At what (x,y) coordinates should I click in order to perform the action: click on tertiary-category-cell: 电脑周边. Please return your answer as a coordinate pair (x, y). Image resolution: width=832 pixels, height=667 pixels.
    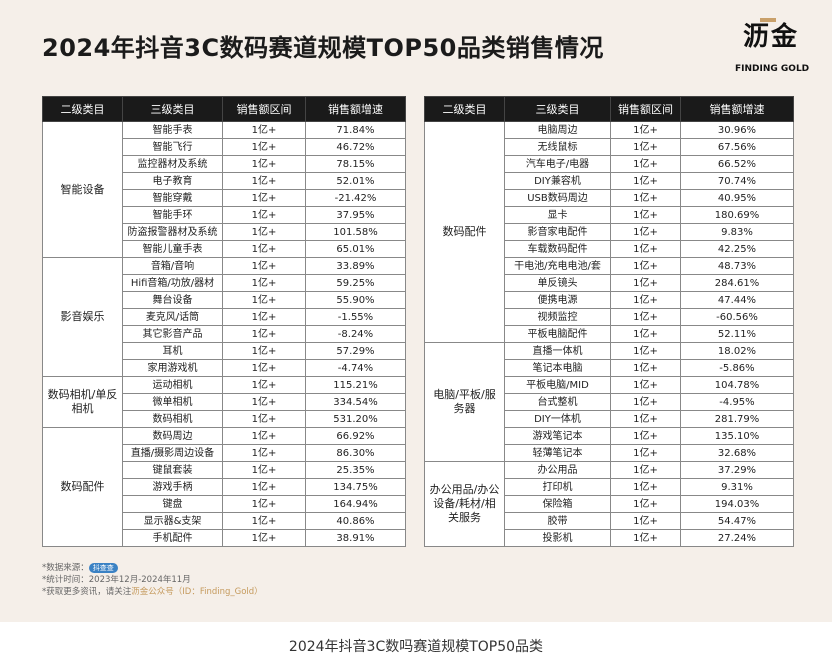
    Looking at the image, I should click on (557, 130).